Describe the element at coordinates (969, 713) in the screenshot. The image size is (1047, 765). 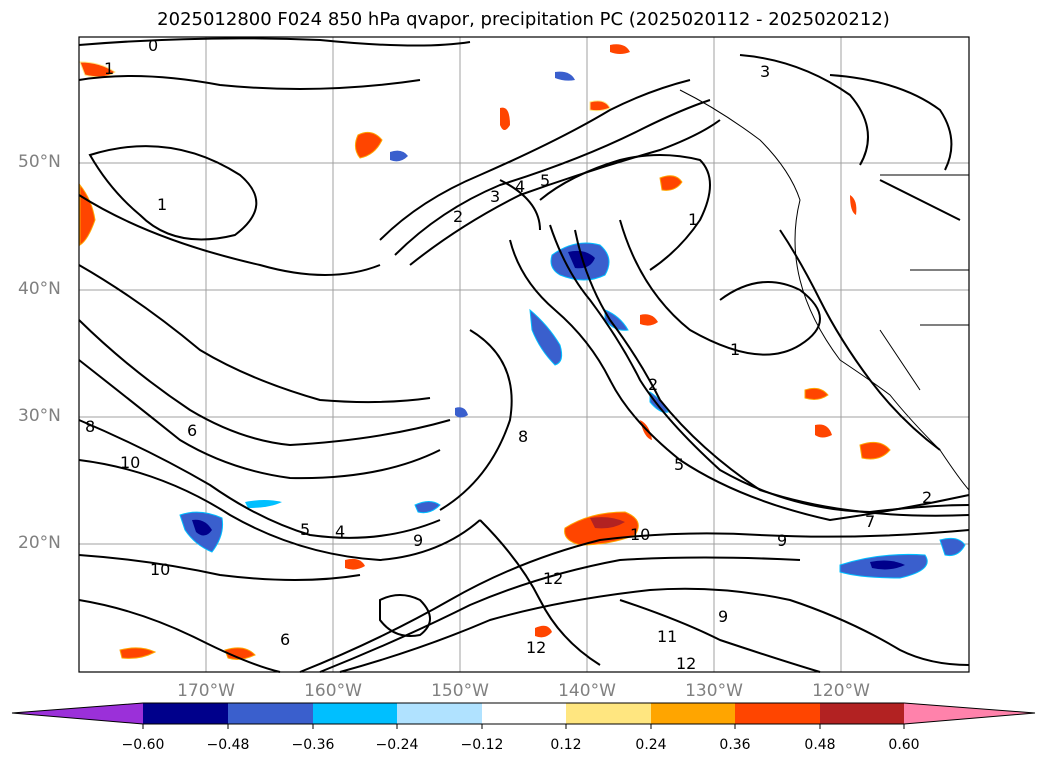
I see `colorbar-extend-max` at that location.